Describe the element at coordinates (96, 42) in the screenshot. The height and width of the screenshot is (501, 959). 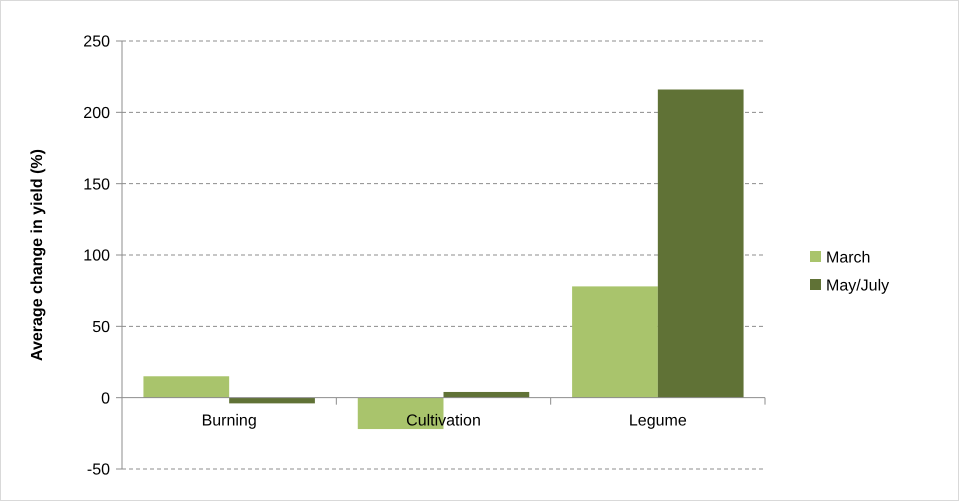
I see `y-tick-label: 250` at that location.